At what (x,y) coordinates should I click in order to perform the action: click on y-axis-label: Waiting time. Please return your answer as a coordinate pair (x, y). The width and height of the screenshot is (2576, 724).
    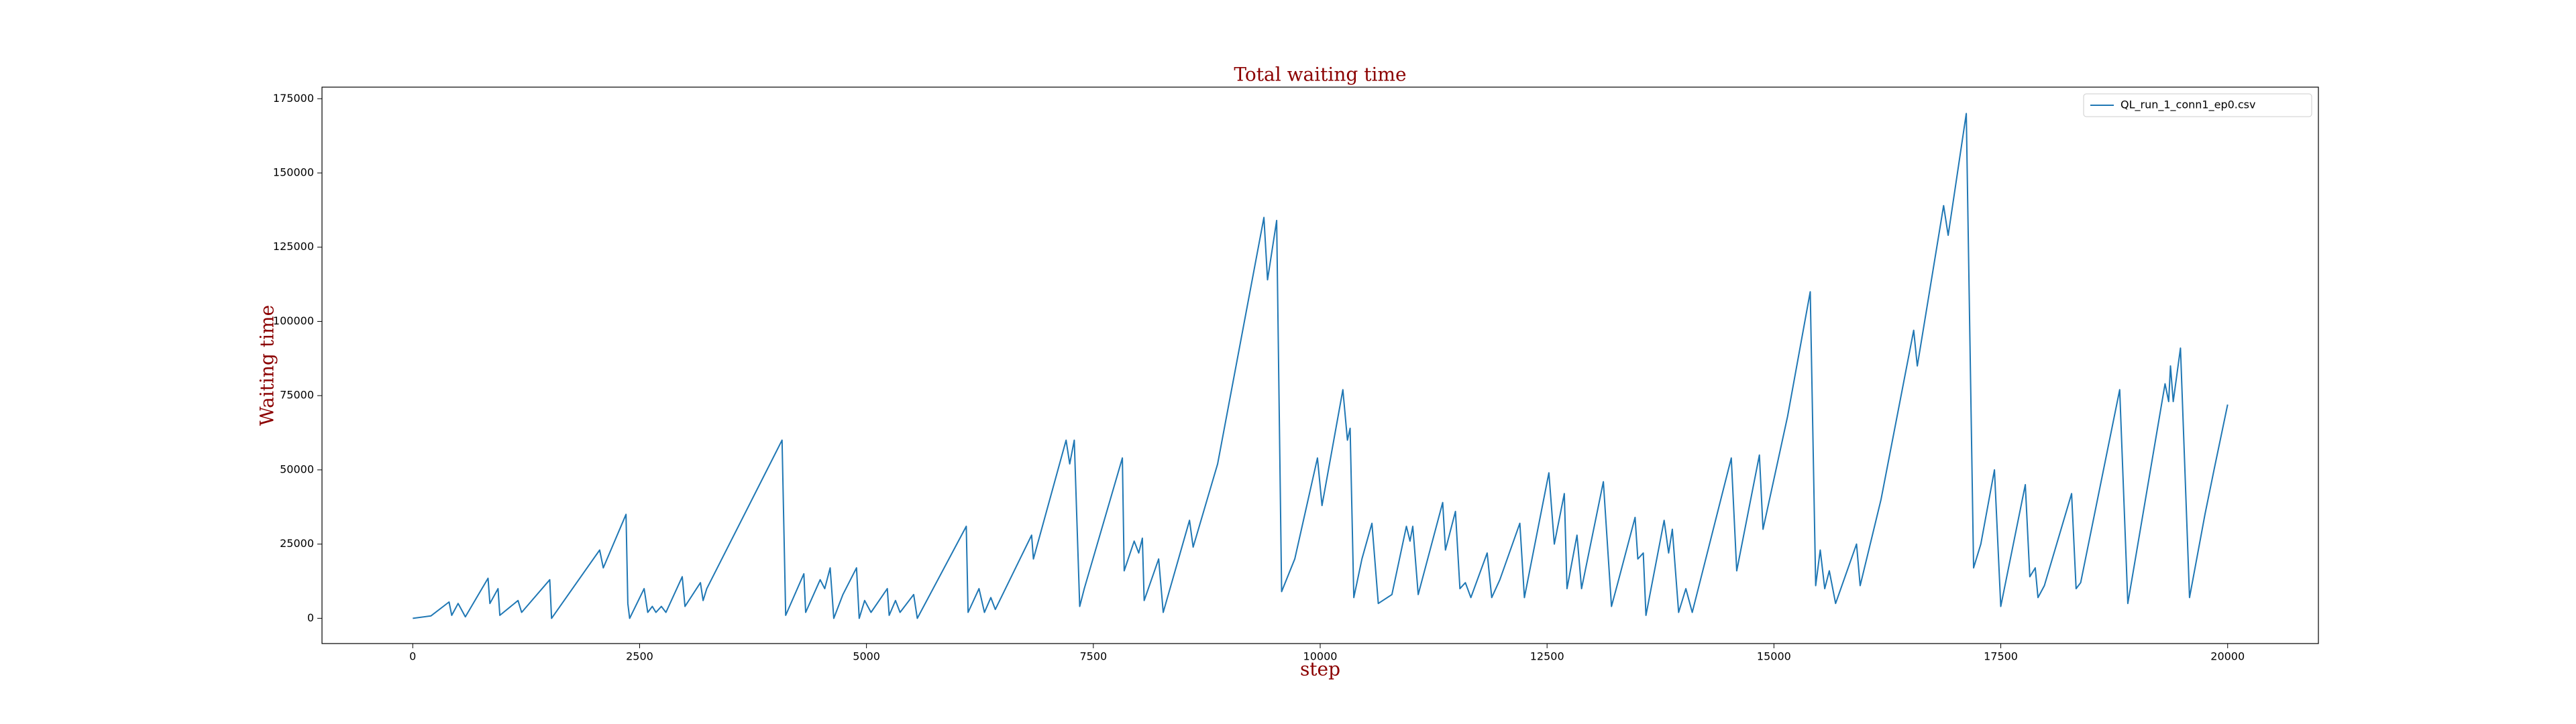
    Looking at the image, I should click on (267, 365).